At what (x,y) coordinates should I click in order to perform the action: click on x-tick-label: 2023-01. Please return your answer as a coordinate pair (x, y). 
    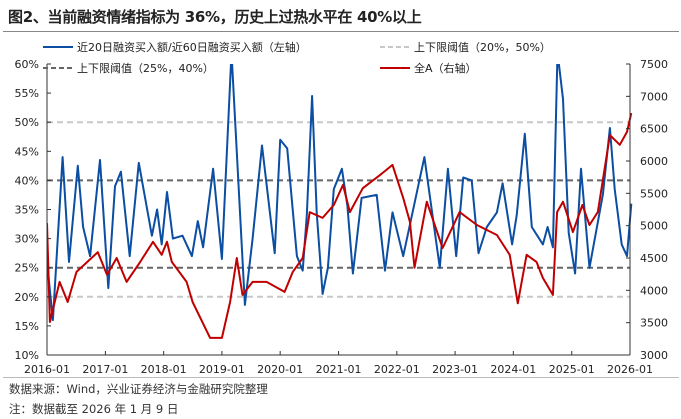
    Looking at the image, I should click on (455, 369).